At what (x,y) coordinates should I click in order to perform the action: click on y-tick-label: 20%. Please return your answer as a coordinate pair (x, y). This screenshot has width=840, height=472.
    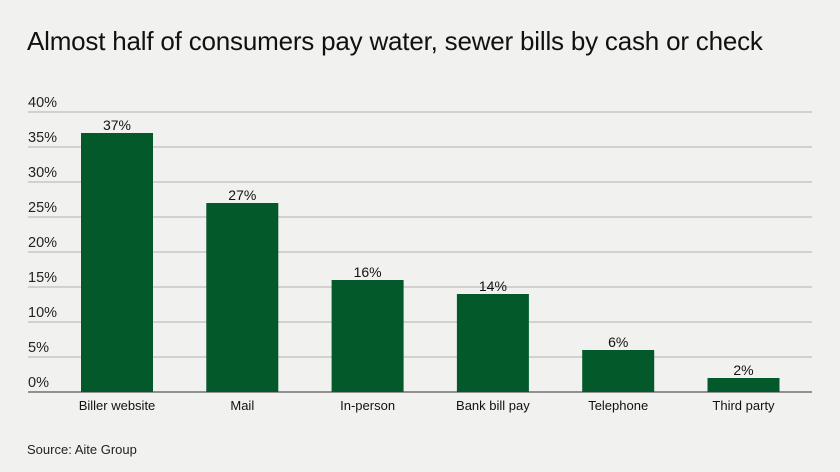
    Looking at the image, I should click on (42, 243).